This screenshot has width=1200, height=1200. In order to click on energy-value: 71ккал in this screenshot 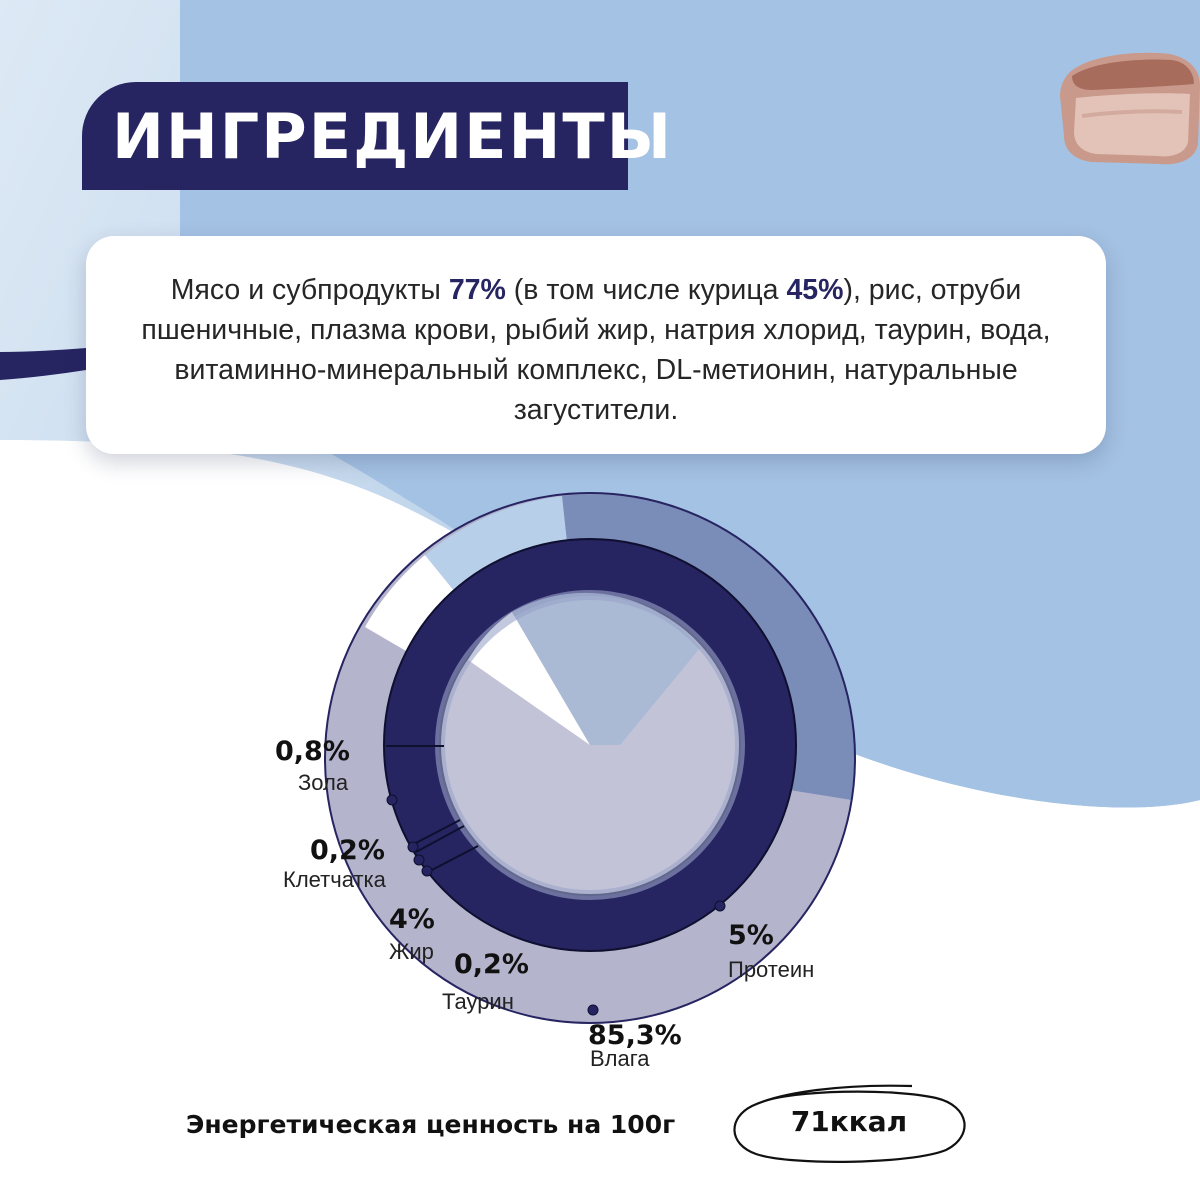, I will do `click(849, 1121)`.